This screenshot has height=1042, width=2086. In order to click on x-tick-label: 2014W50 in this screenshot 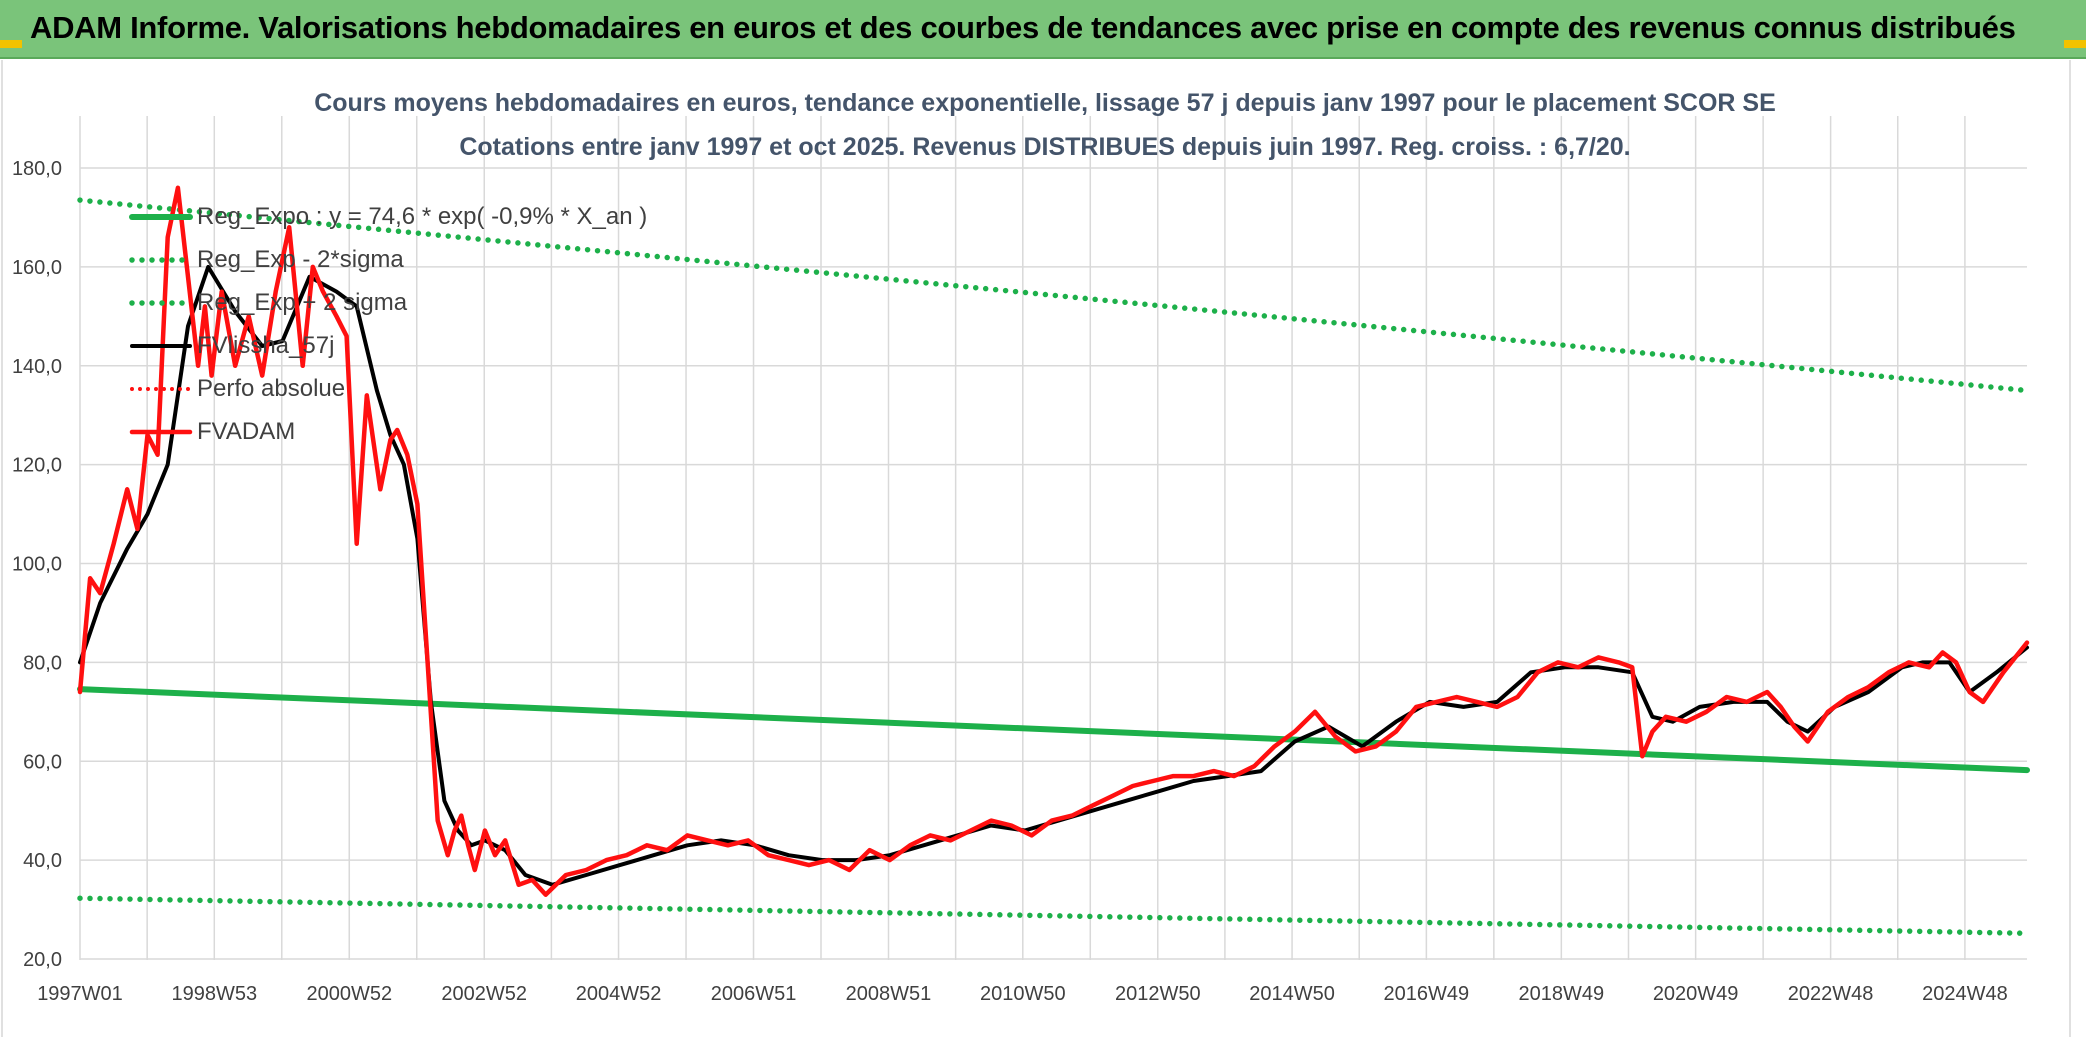, I will do `click(1292, 994)`.